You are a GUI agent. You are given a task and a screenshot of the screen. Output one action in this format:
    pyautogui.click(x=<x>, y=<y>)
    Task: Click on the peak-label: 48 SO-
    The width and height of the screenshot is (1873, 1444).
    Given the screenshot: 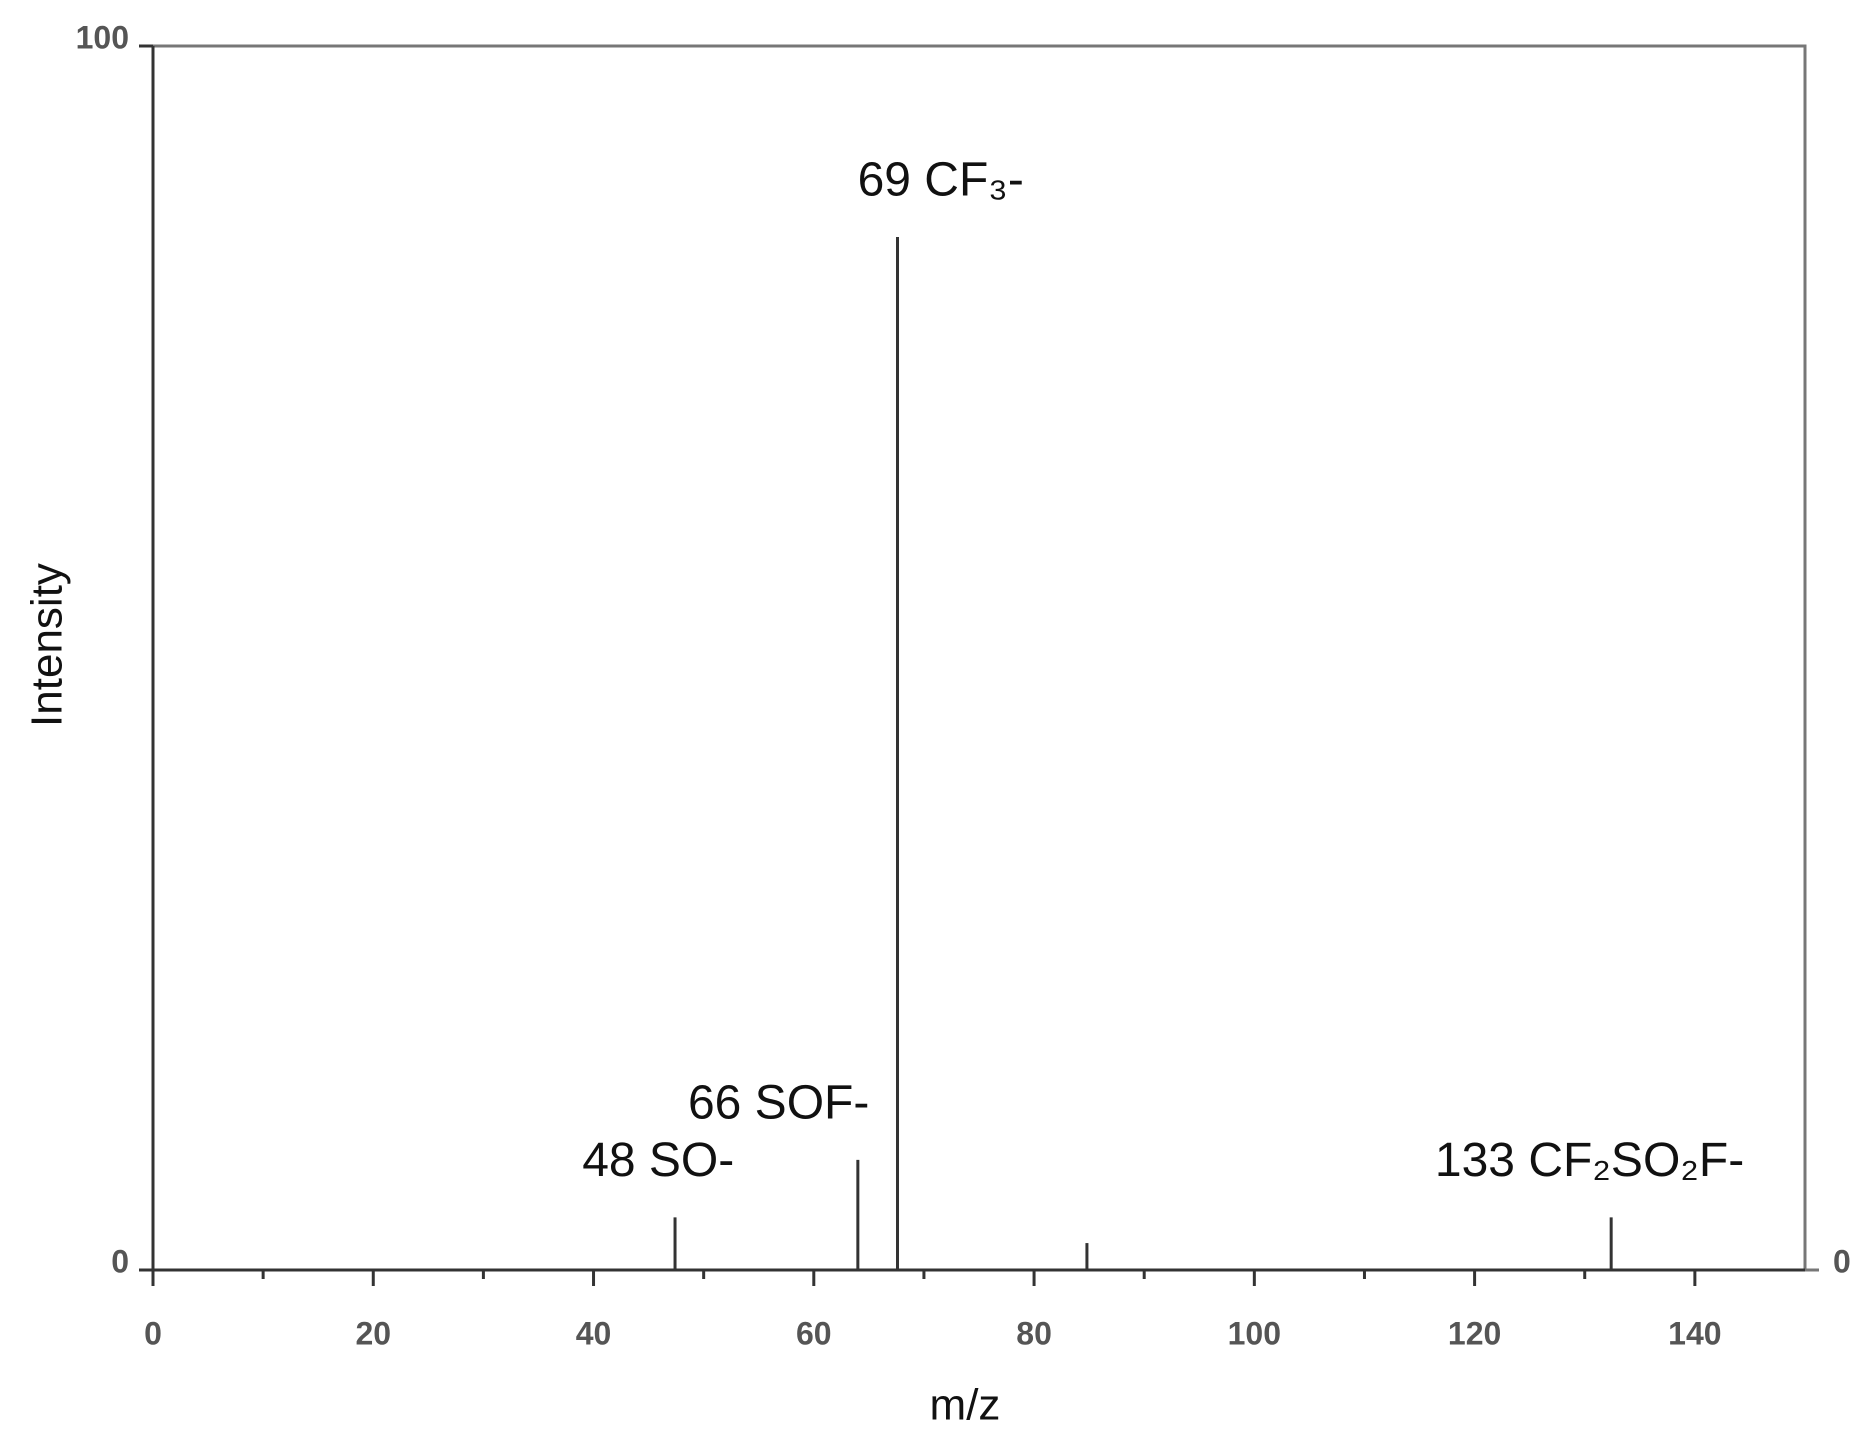 What is the action you would take?
    pyautogui.click(x=658, y=1160)
    